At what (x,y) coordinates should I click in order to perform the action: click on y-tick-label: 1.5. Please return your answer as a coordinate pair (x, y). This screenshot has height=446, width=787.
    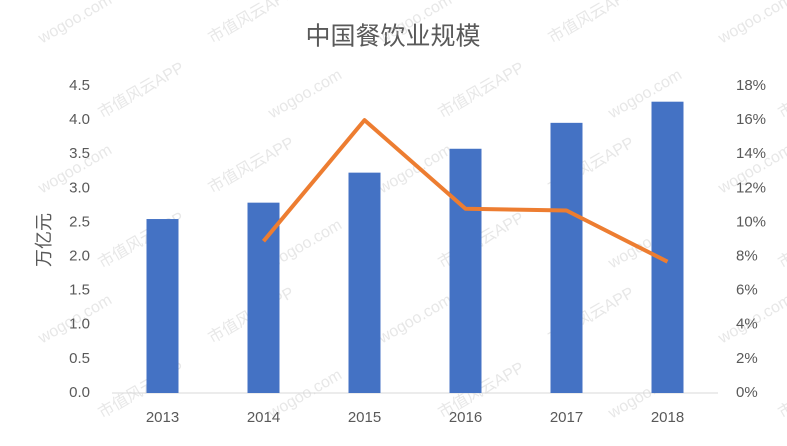
    Looking at the image, I should click on (79, 290).